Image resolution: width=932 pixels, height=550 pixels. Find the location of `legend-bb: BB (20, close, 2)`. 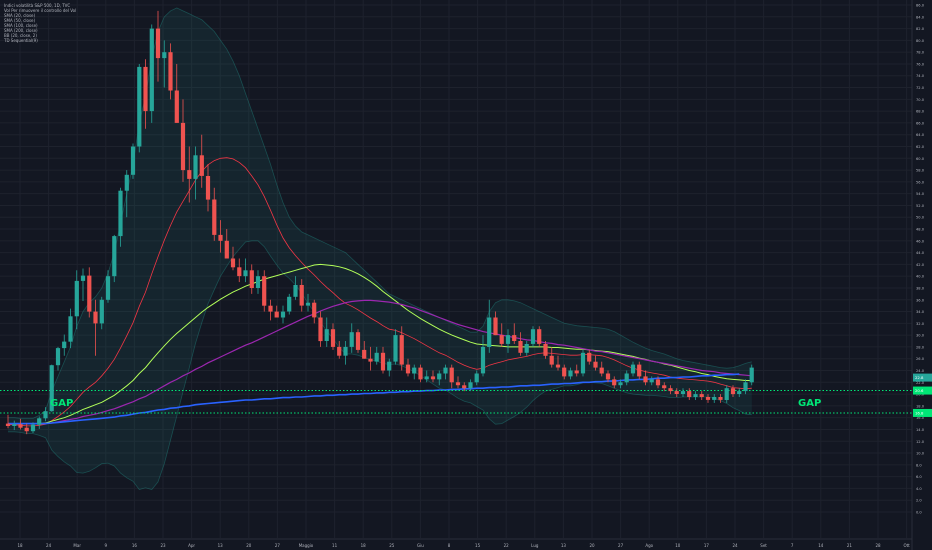

legend-bb: BB (20, close, 2) is located at coordinates (20, 35).